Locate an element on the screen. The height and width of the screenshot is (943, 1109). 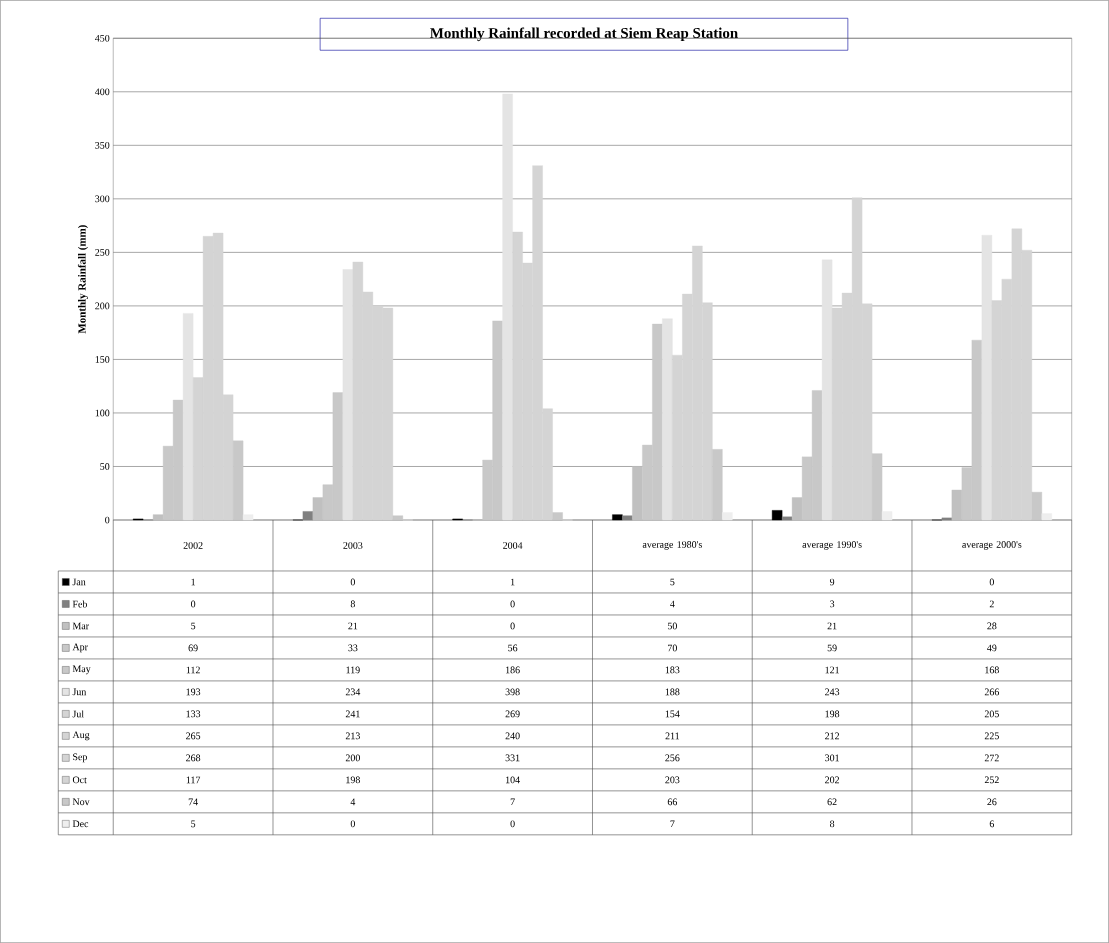
y-tick-label: 300 is located at coordinates (102, 199).